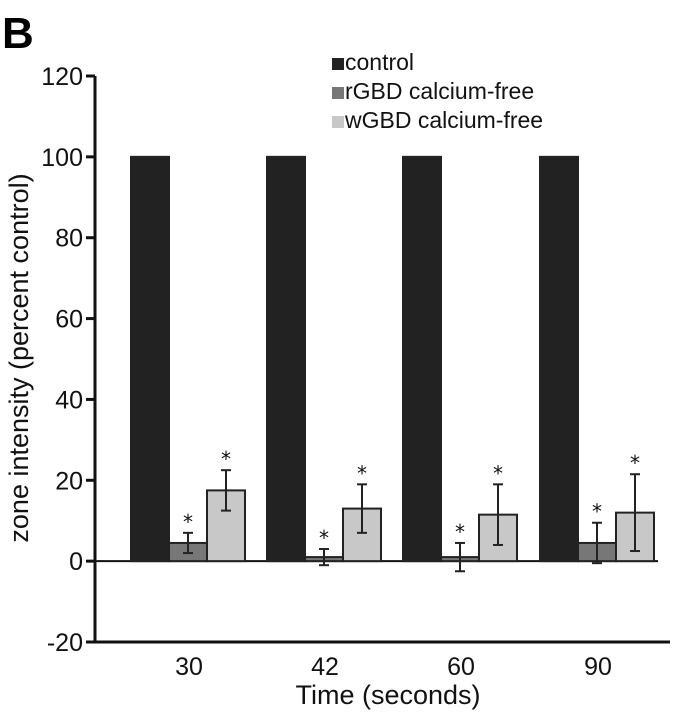 The image size is (689, 719). Describe the element at coordinates (325, 667) in the screenshot. I see `x-tick-label: 42` at that location.